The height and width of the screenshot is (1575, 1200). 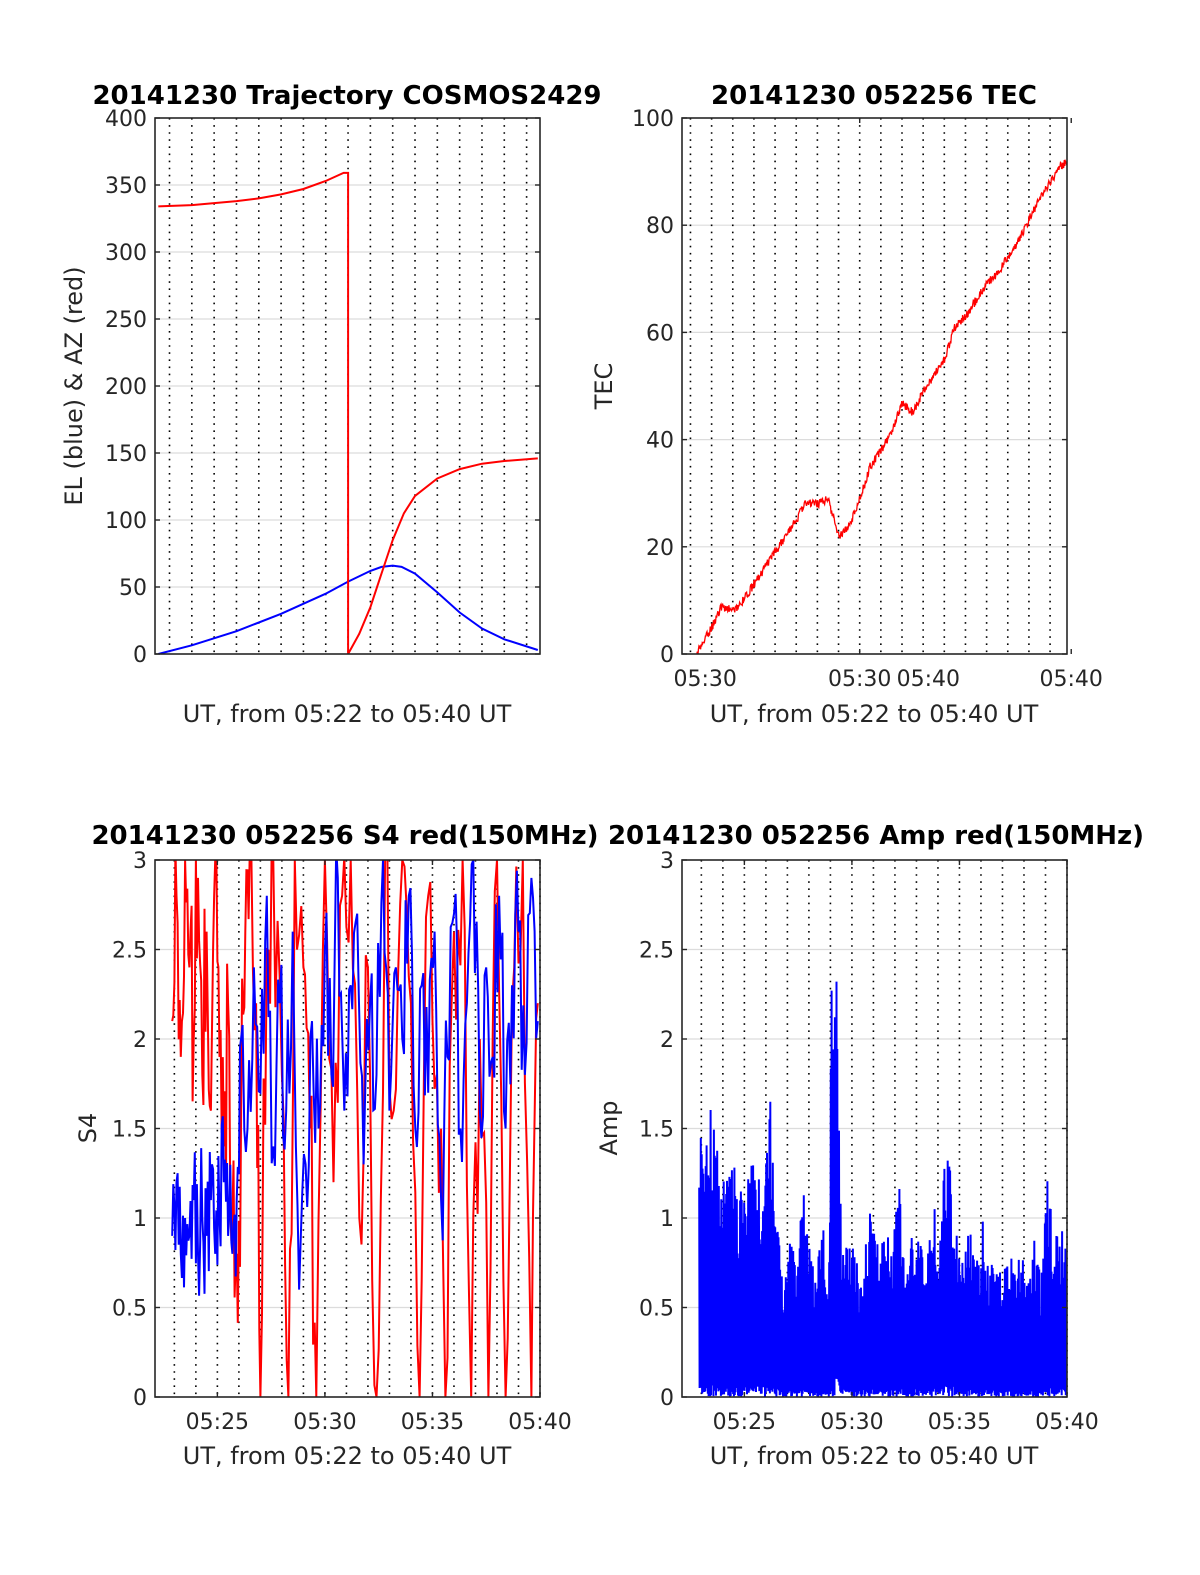 I want to click on y-tick-label: 40, so click(x=660, y=441).